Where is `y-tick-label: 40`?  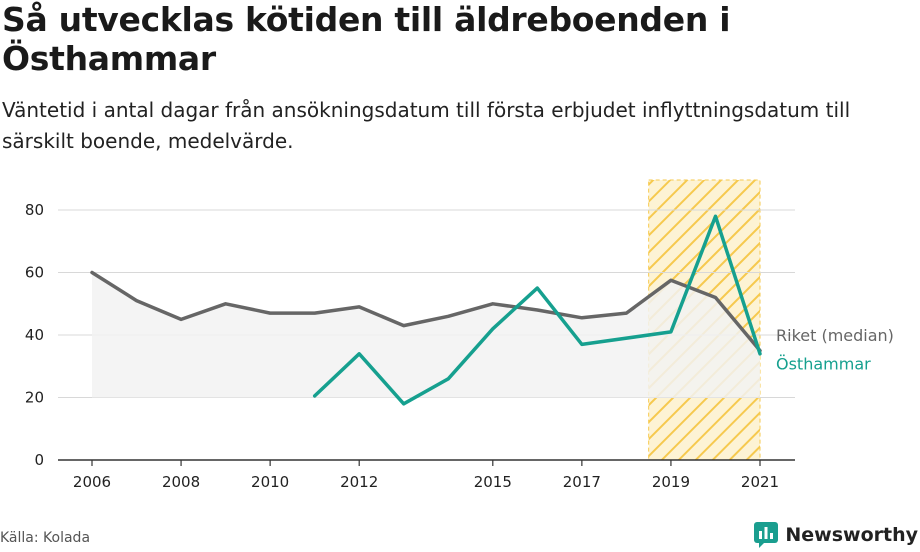 y-tick-label: 40 is located at coordinates (34, 335).